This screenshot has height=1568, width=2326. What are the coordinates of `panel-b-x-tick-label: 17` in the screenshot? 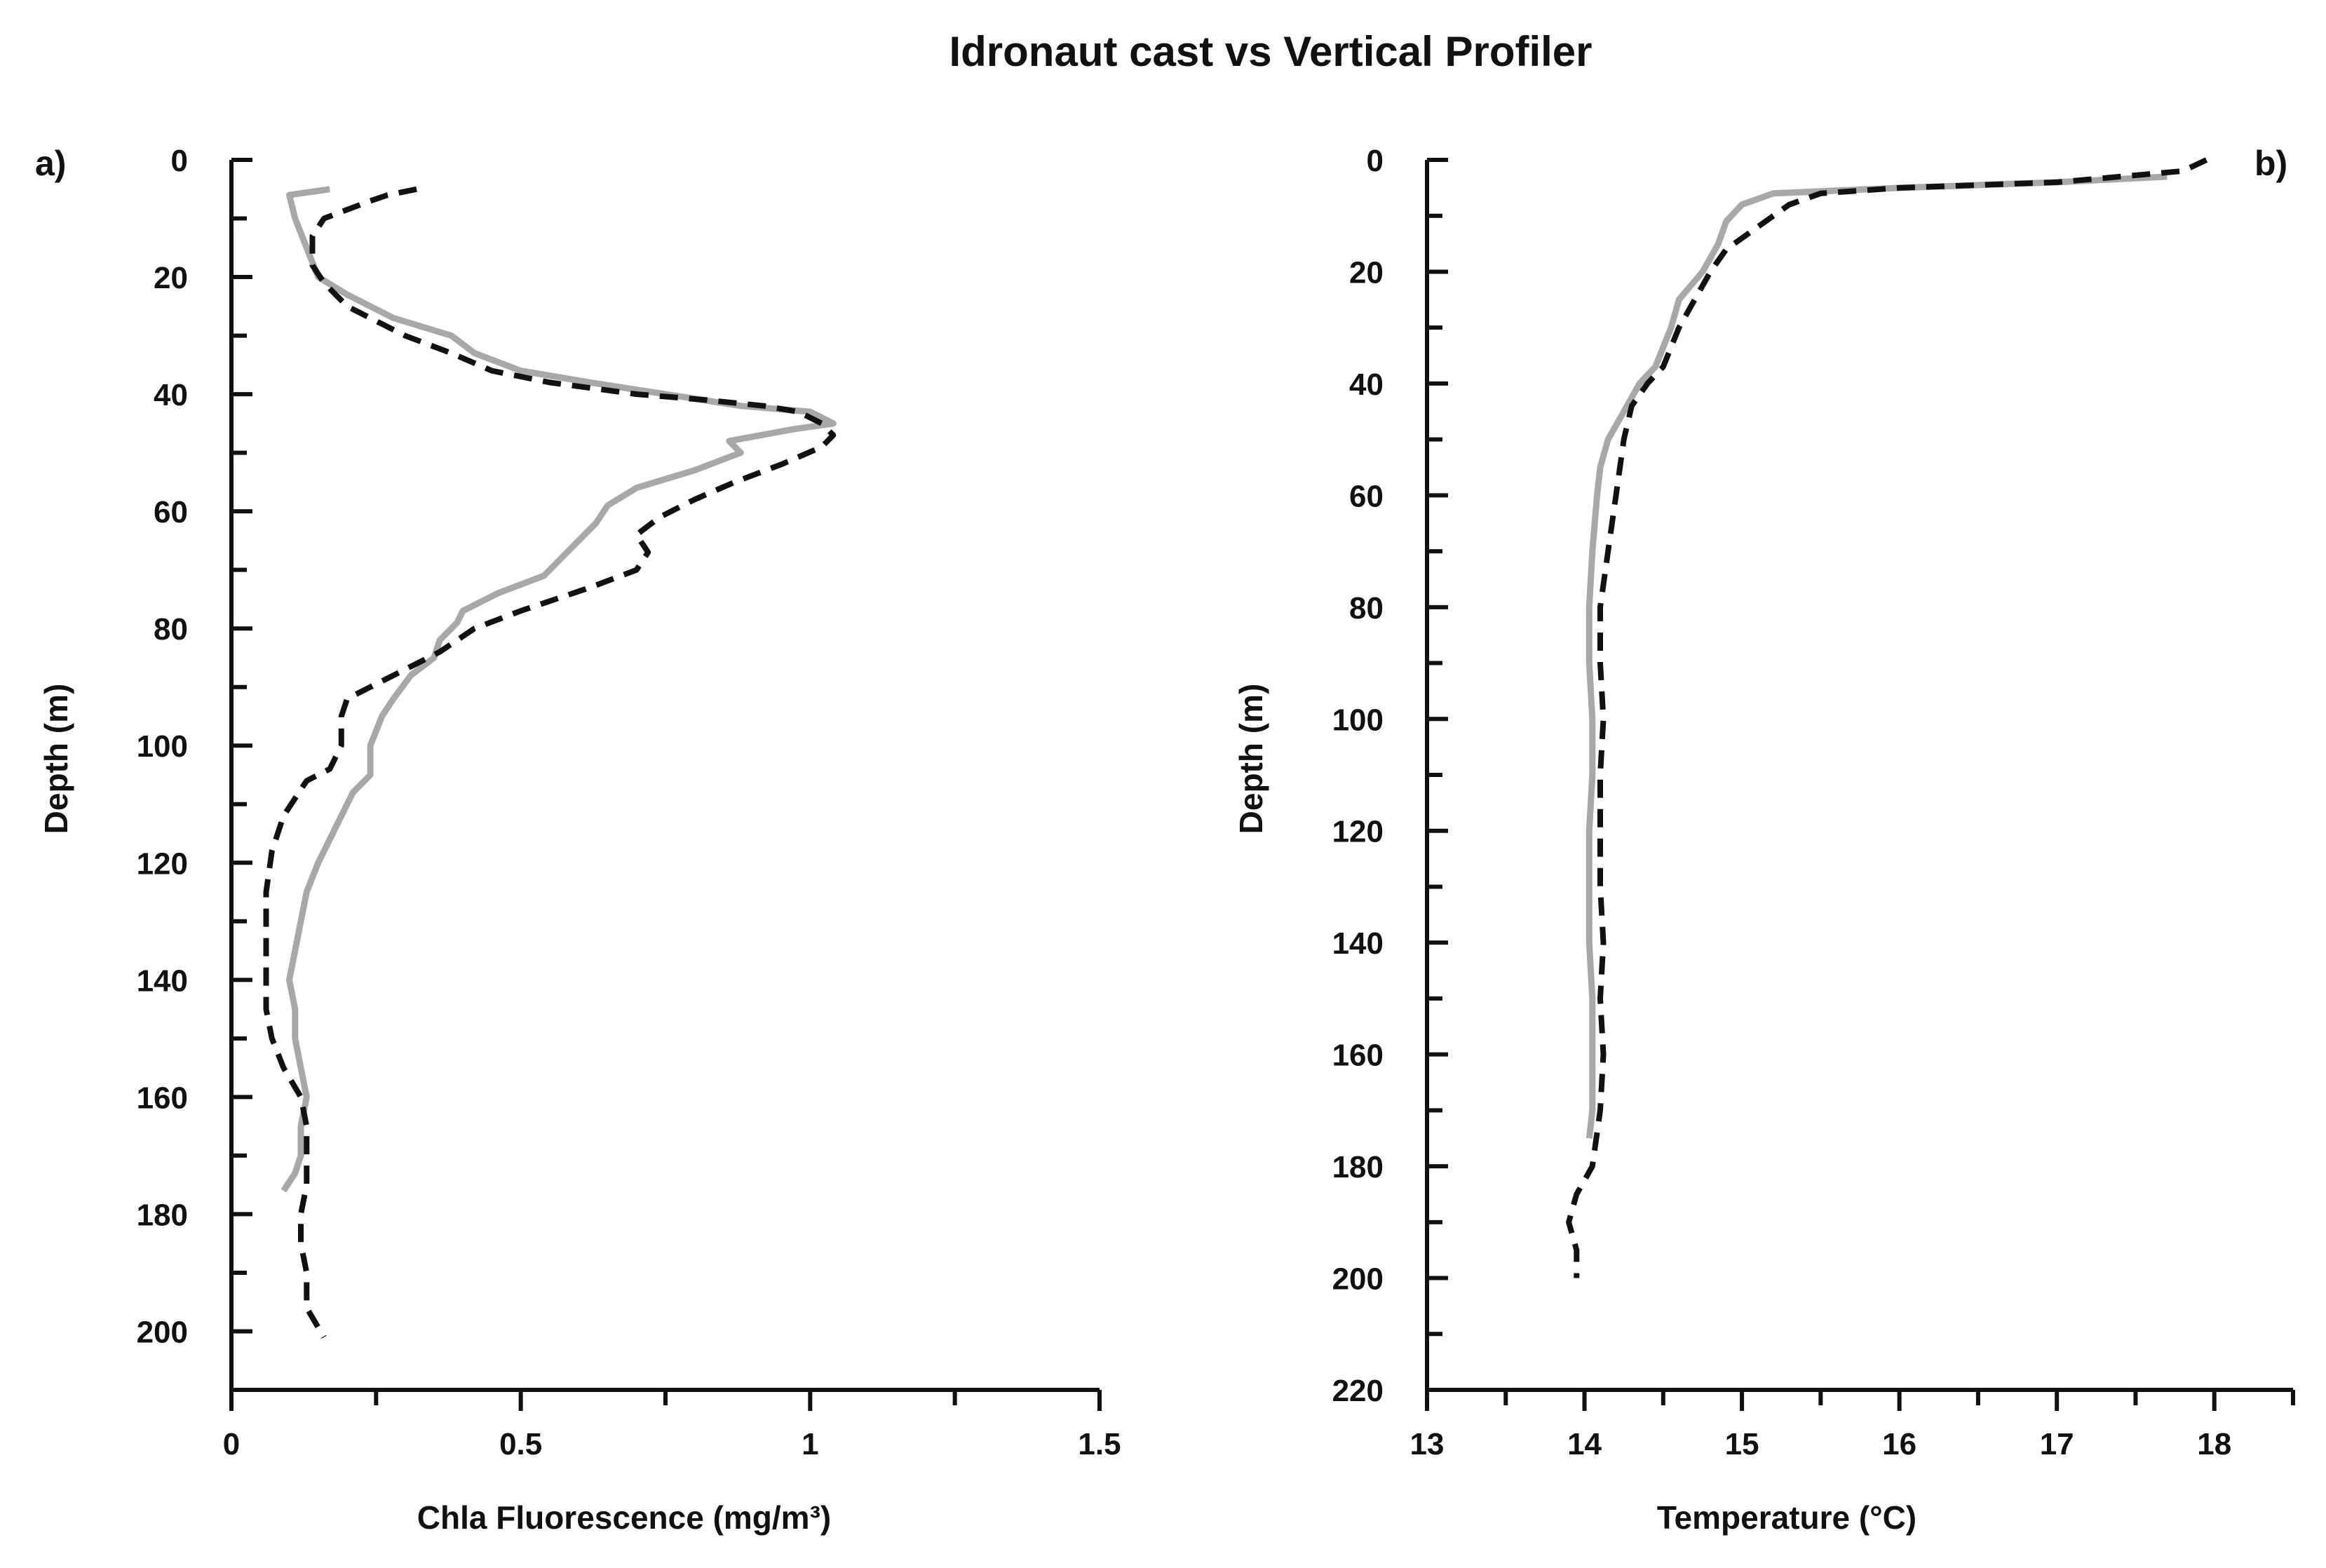 It's located at (2057, 1444).